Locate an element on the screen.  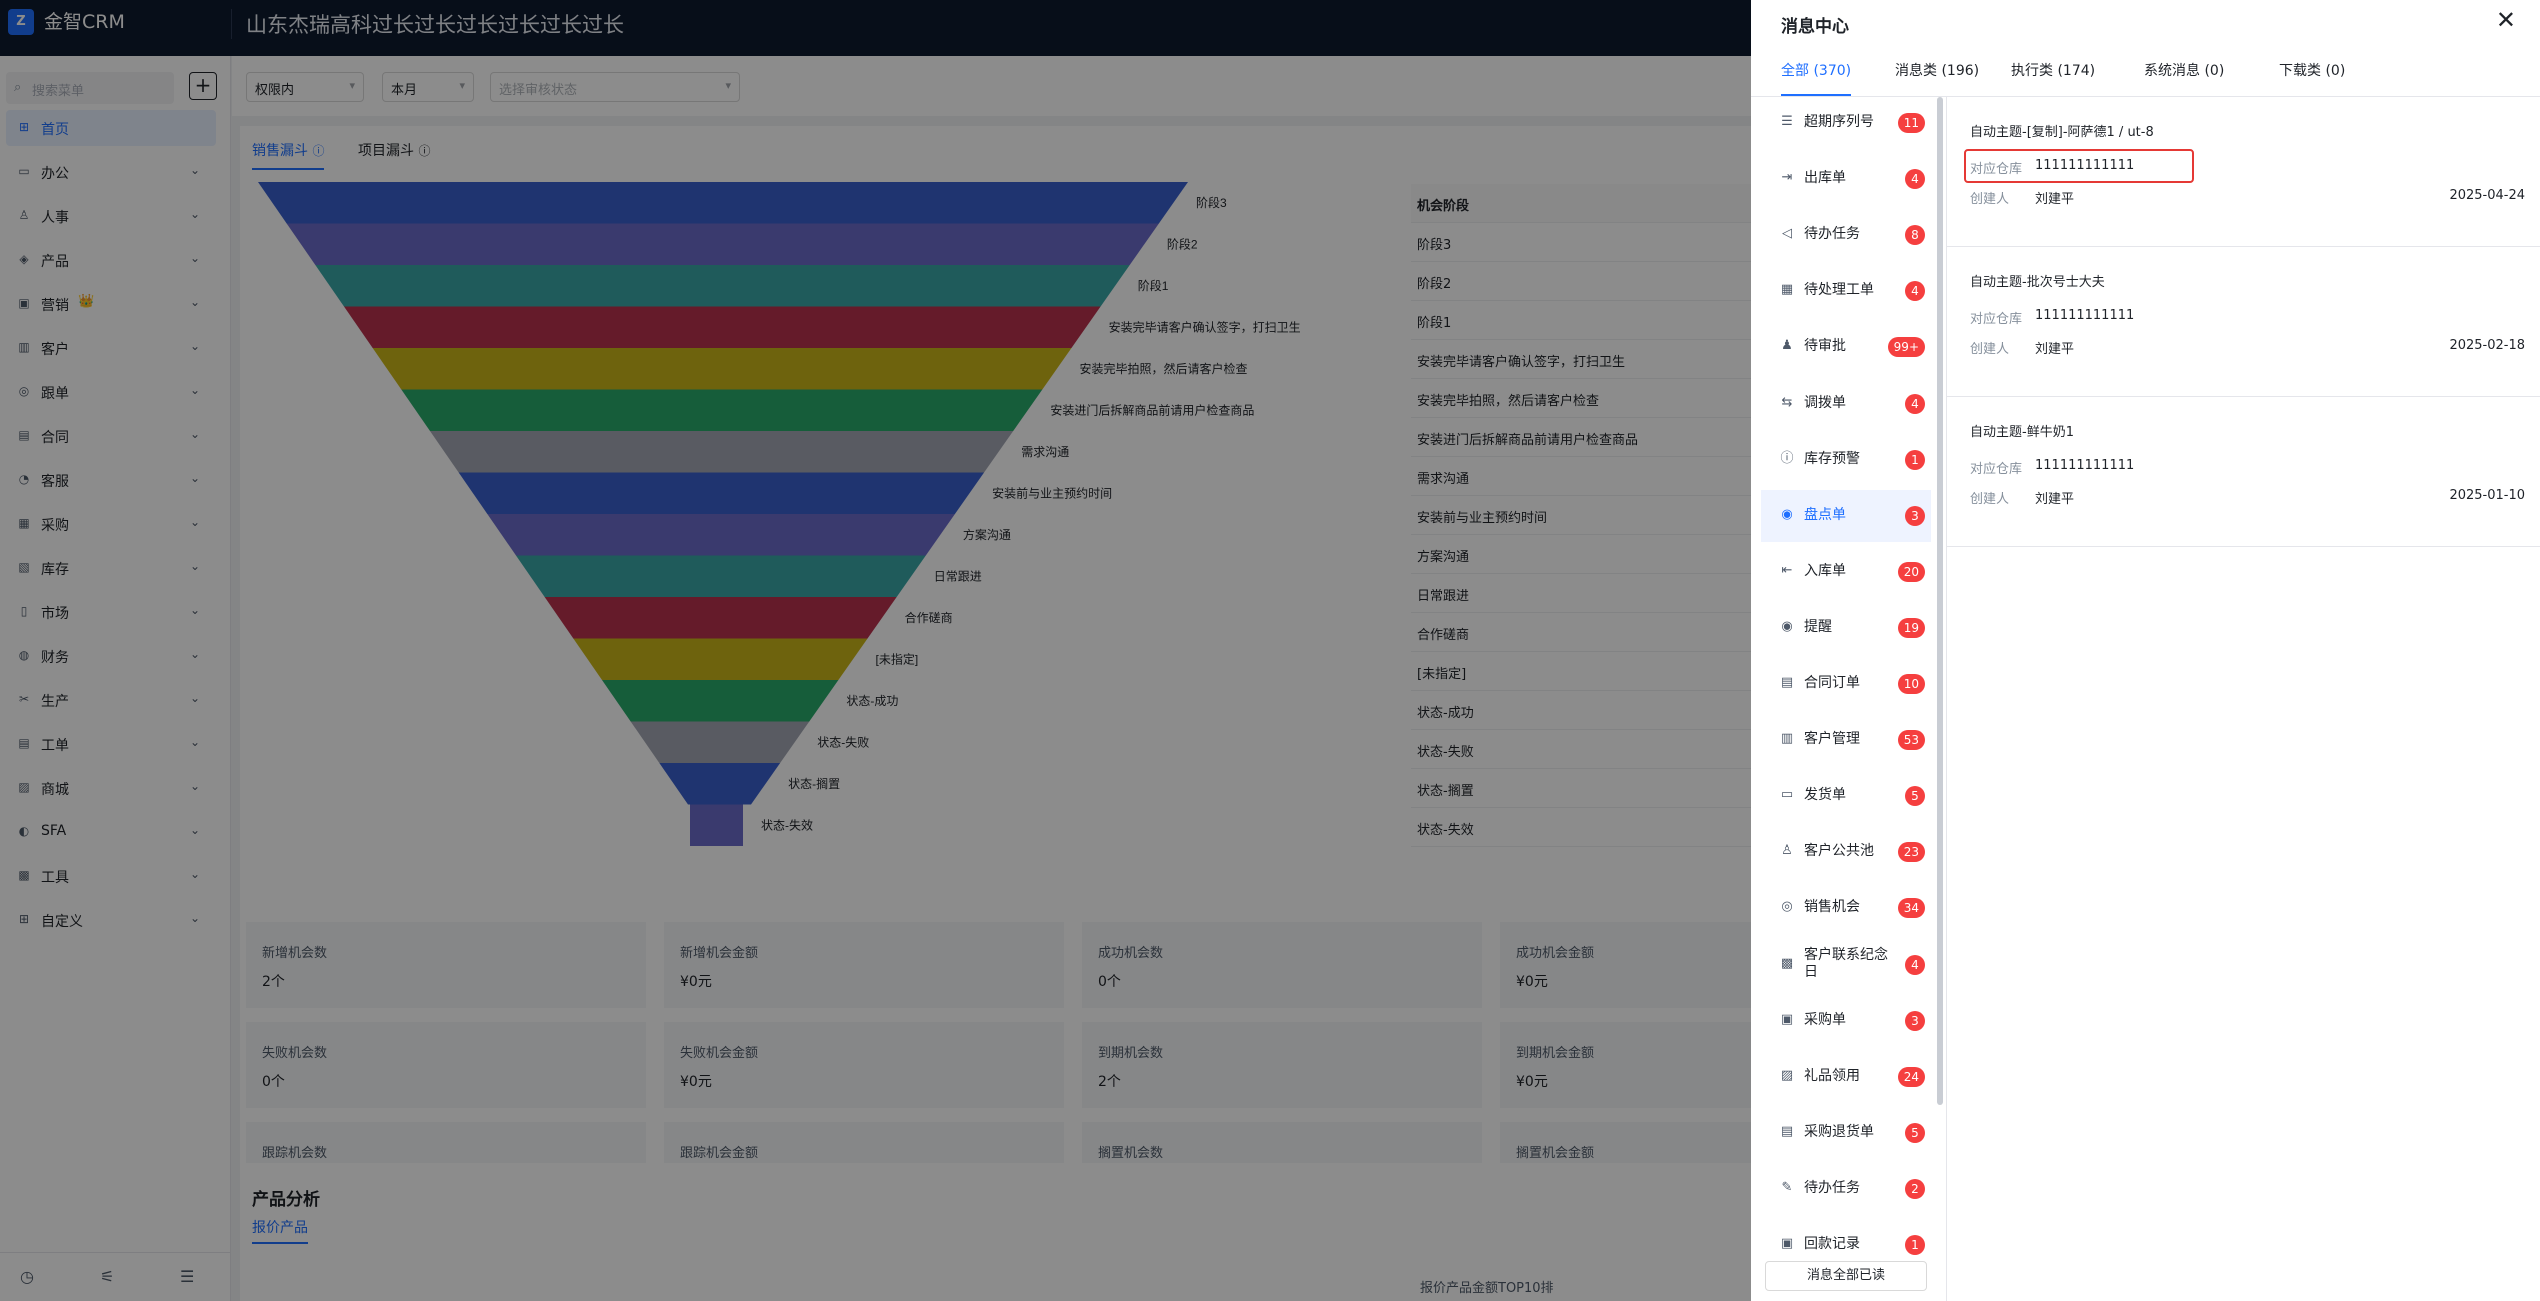
count-badge: 5 is located at coordinates (1915, 796).